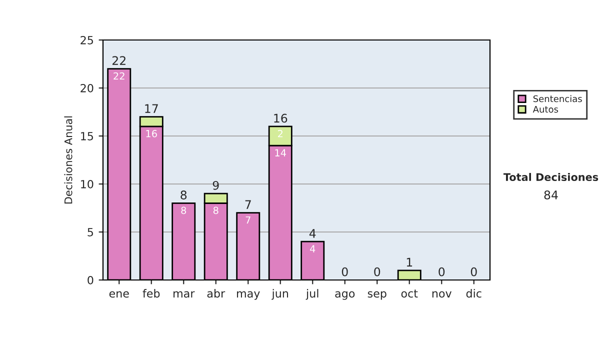 Image resolution: width=600 pixels, height=340 pixels. Describe the element at coordinates (248, 220) in the screenshot. I see `data-label: 7` at that location.